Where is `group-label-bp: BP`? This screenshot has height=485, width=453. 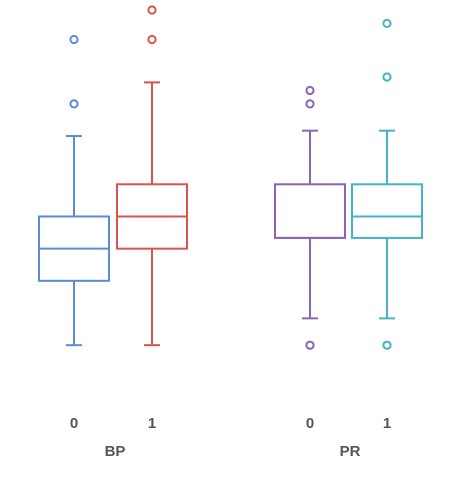 group-label-bp: BP is located at coordinates (115, 451).